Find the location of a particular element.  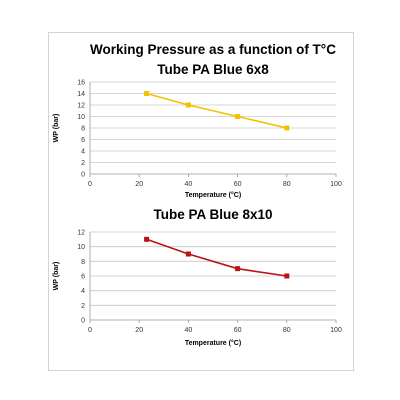

chart-subtitle: Tube PA Blue 6x8 is located at coordinates (213, 69).